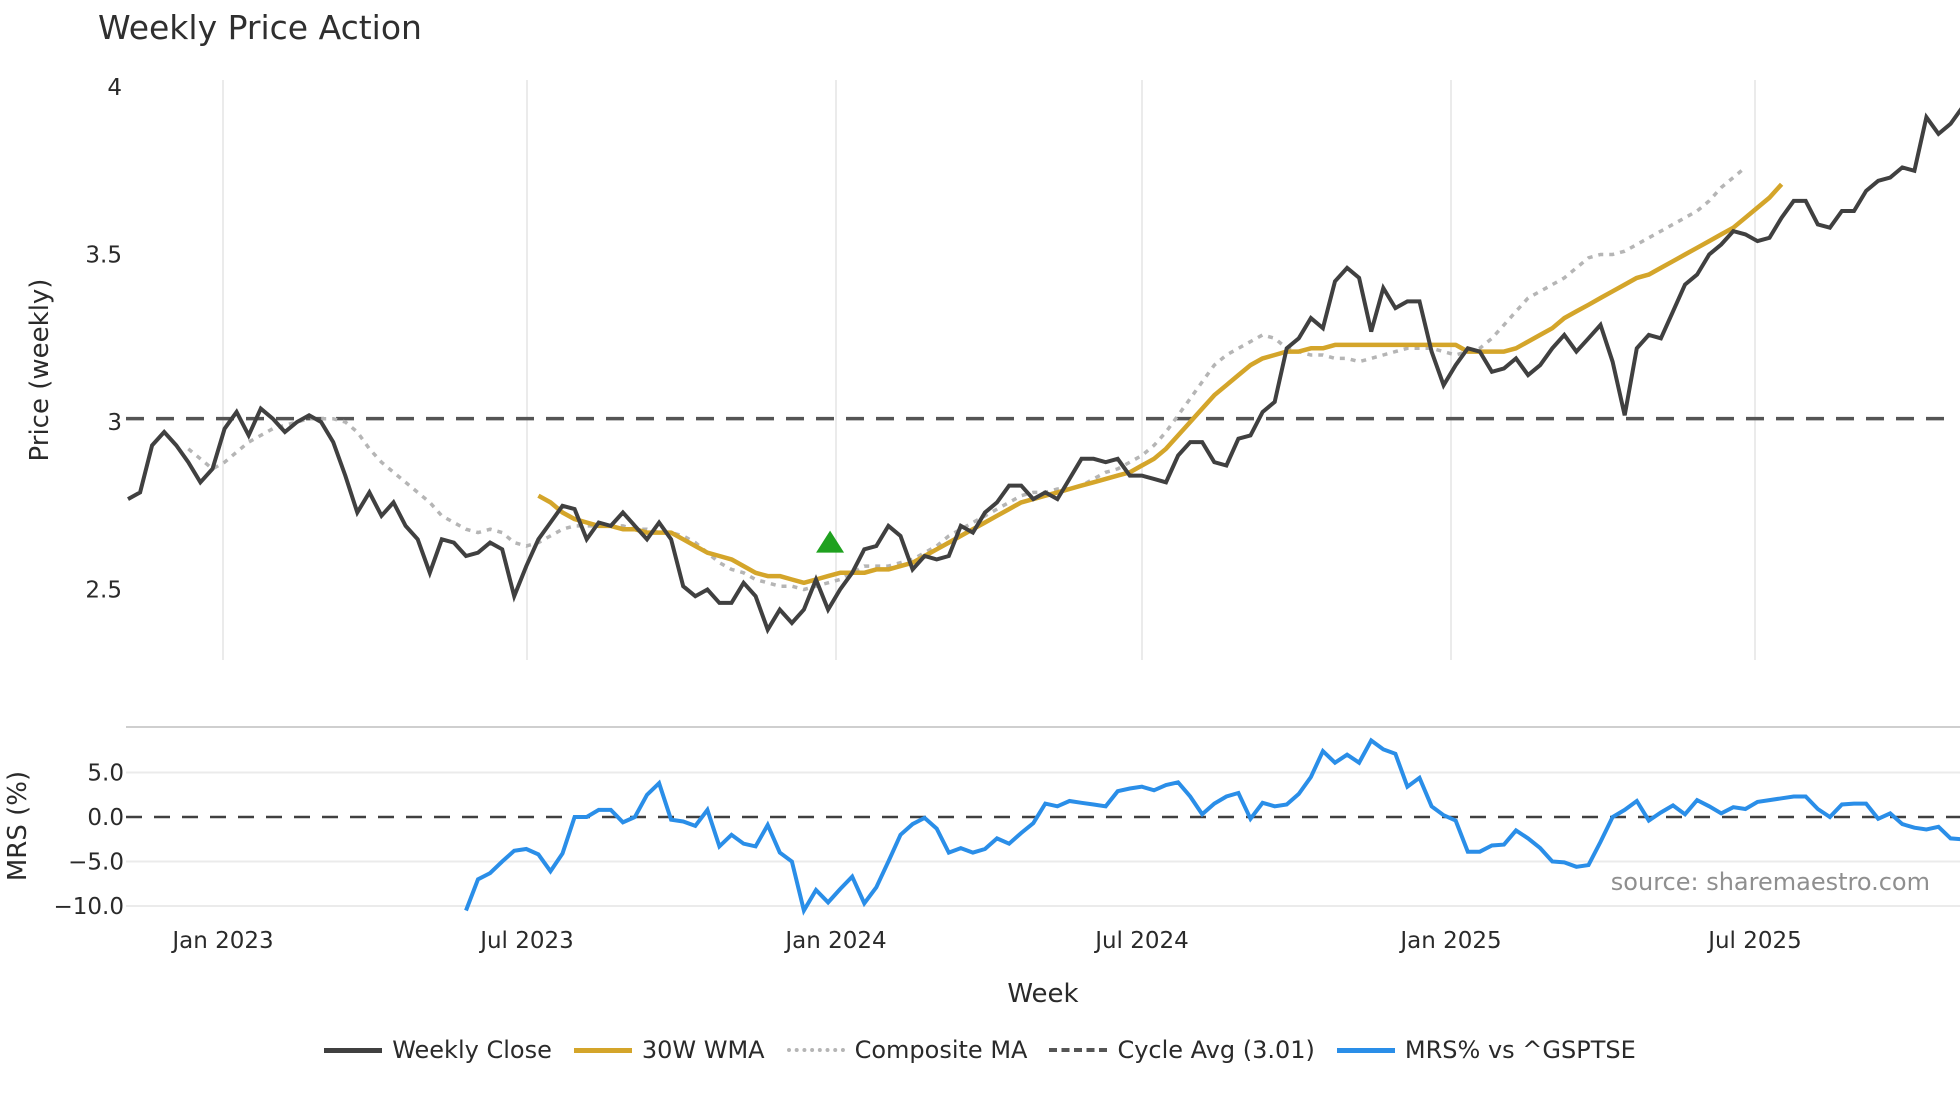 This screenshot has width=1960, height=1102. What do you see at coordinates (526, 941) in the screenshot?
I see `x-tick-label: Jul 2023` at bounding box center [526, 941].